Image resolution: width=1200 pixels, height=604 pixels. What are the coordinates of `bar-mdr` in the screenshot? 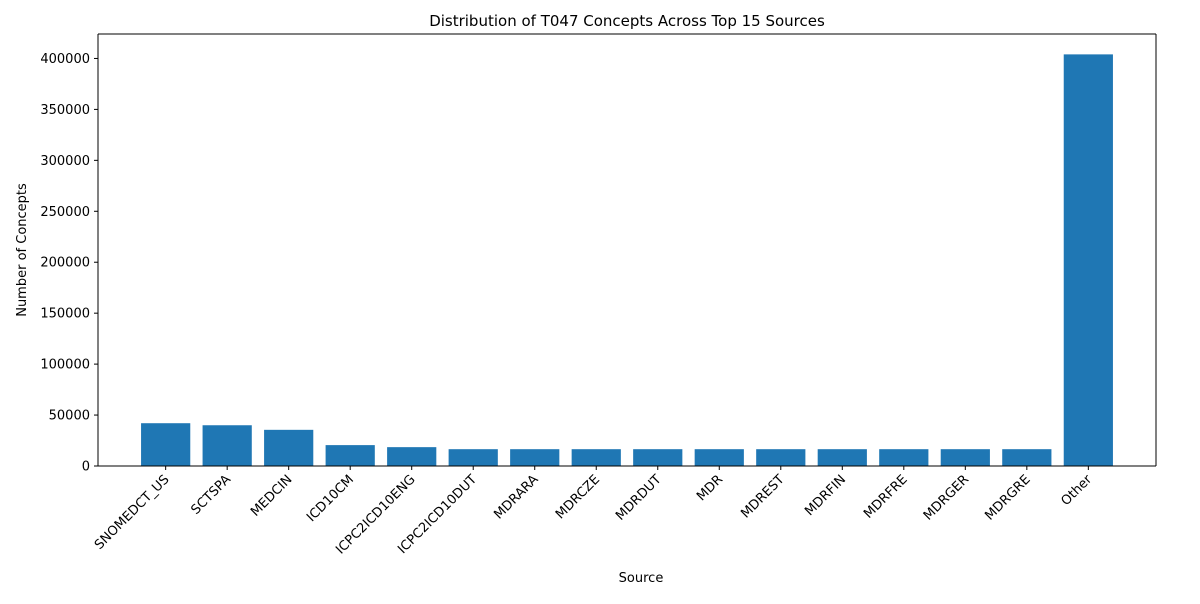 It's located at (719, 457).